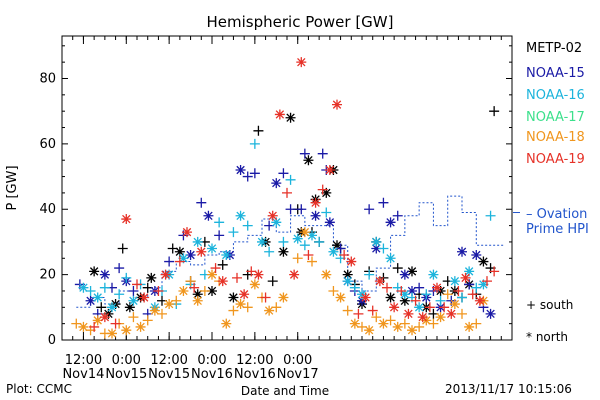 This screenshot has width=600, height=400. I want to click on legend-south-symbol: + south, so click(550, 305).